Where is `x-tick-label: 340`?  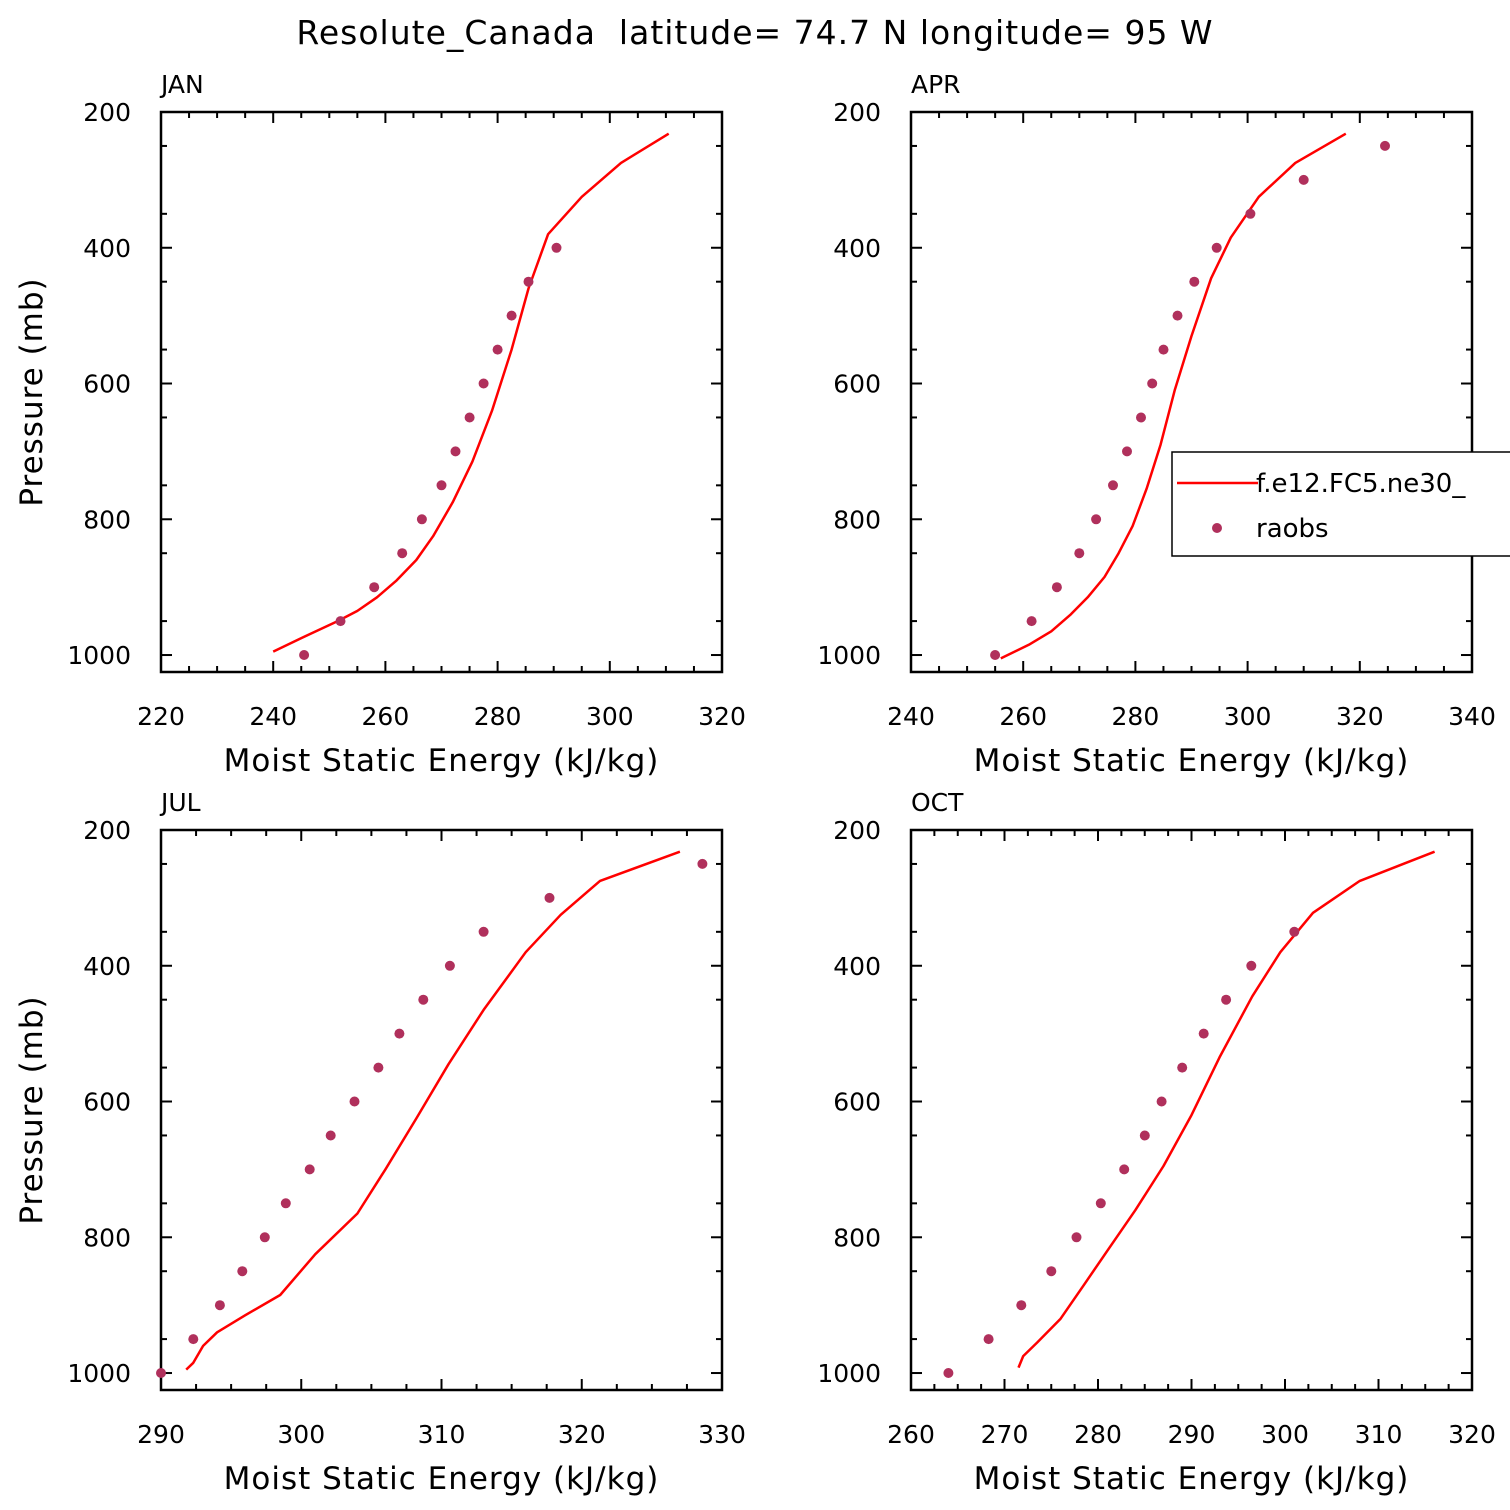
x-tick-label: 340 is located at coordinates (1472, 716).